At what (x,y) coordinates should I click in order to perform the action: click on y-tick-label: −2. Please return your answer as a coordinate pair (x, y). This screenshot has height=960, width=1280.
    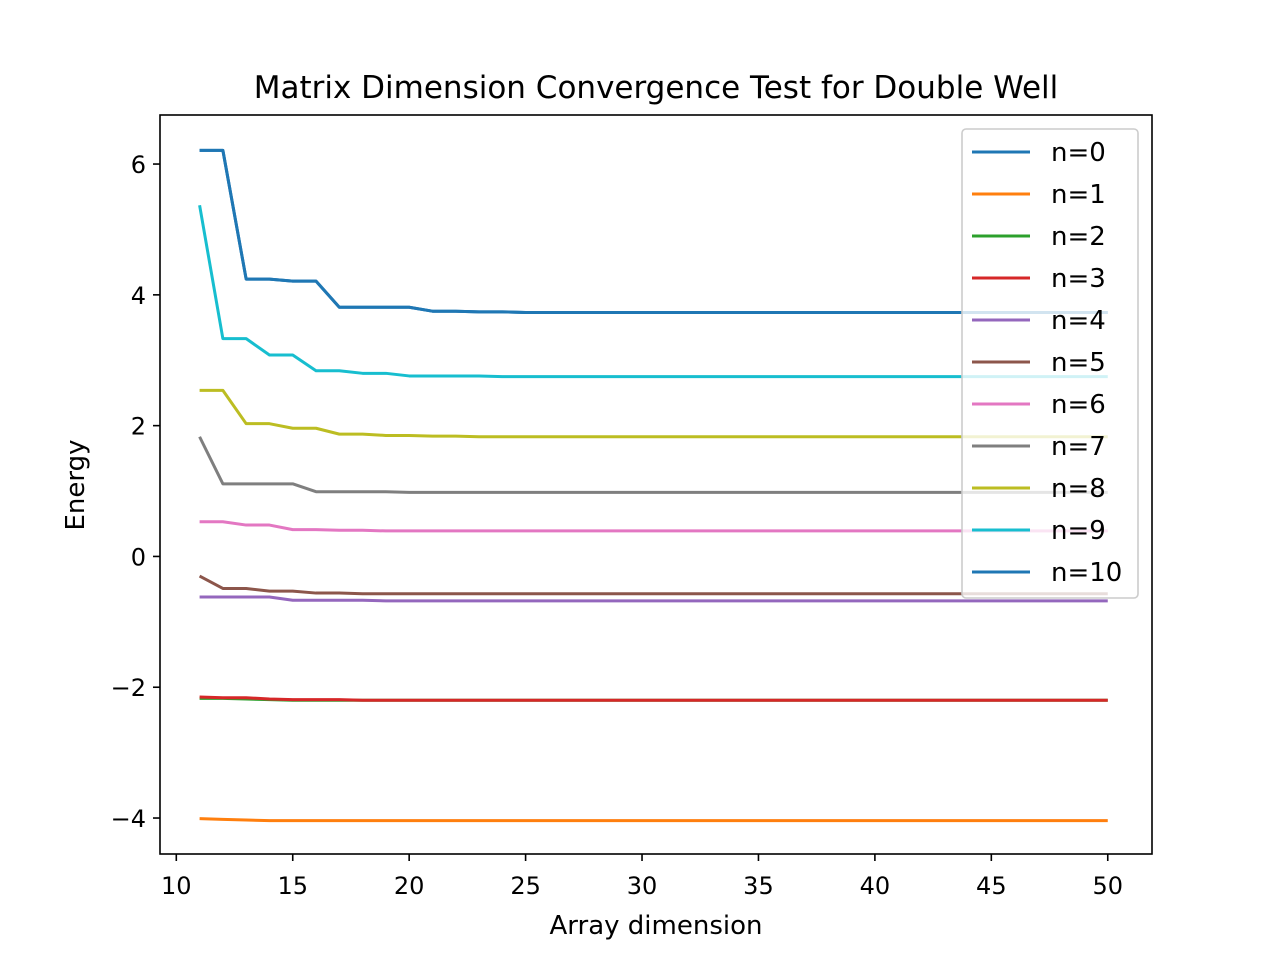
    Looking at the image, I should click on (128, 688).